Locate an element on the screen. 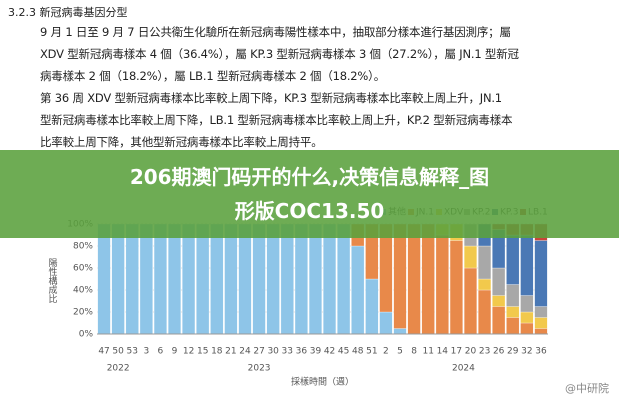 The image size is (619, 400). year-label: 2024 is located at coordinates (463, 369).